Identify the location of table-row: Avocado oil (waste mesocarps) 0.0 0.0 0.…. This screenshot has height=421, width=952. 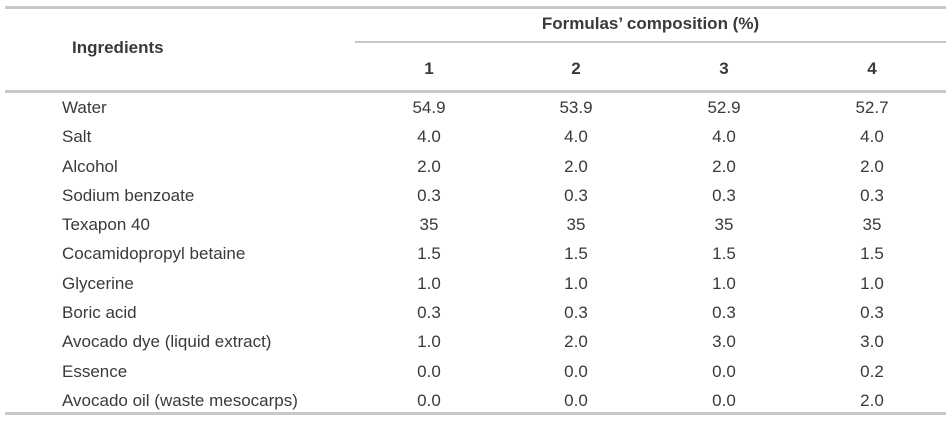
(476, 401).